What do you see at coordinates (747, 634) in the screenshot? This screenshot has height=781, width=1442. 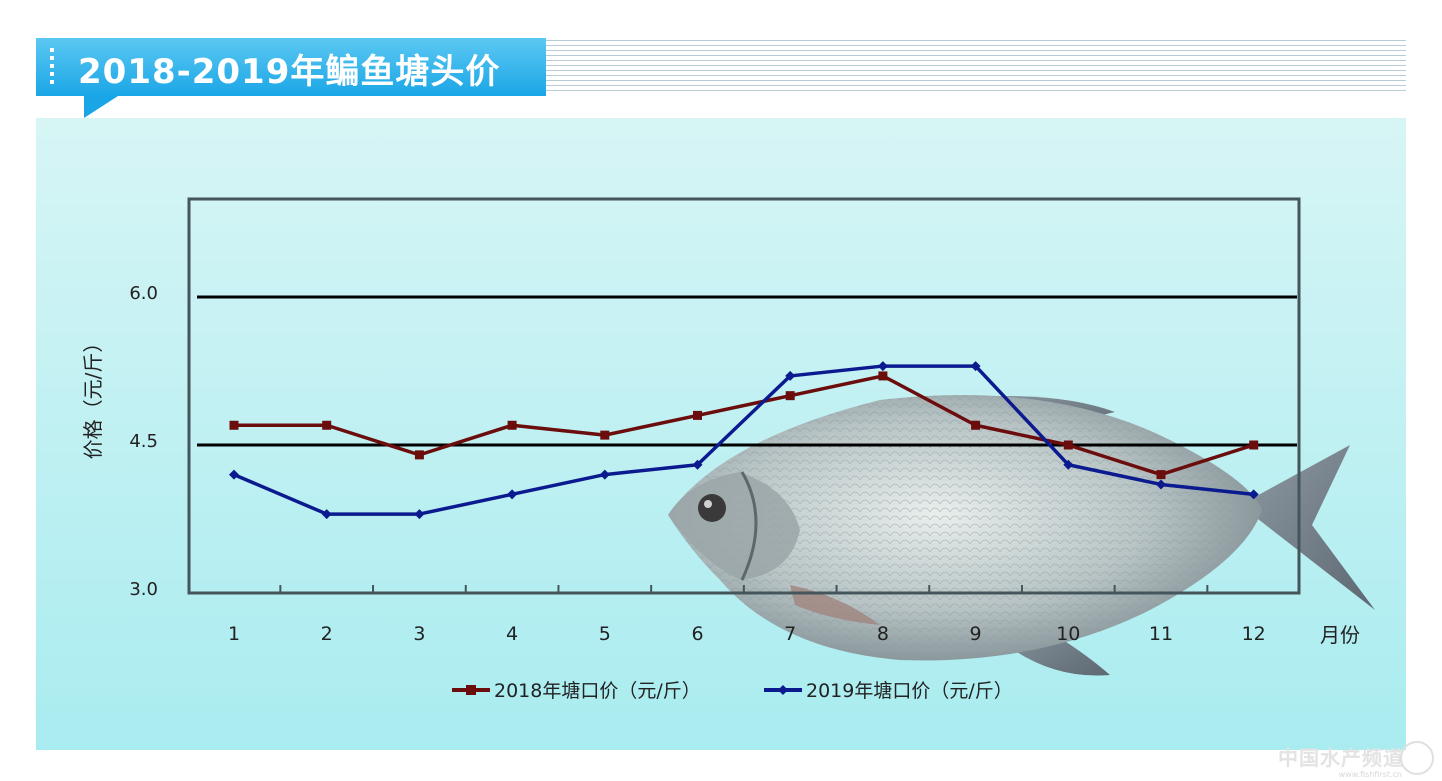 I see `x-axis-tick-labels: 1 2 3 4 5 6 7 8 9 10 11 12` at bounding box center [747, 634].